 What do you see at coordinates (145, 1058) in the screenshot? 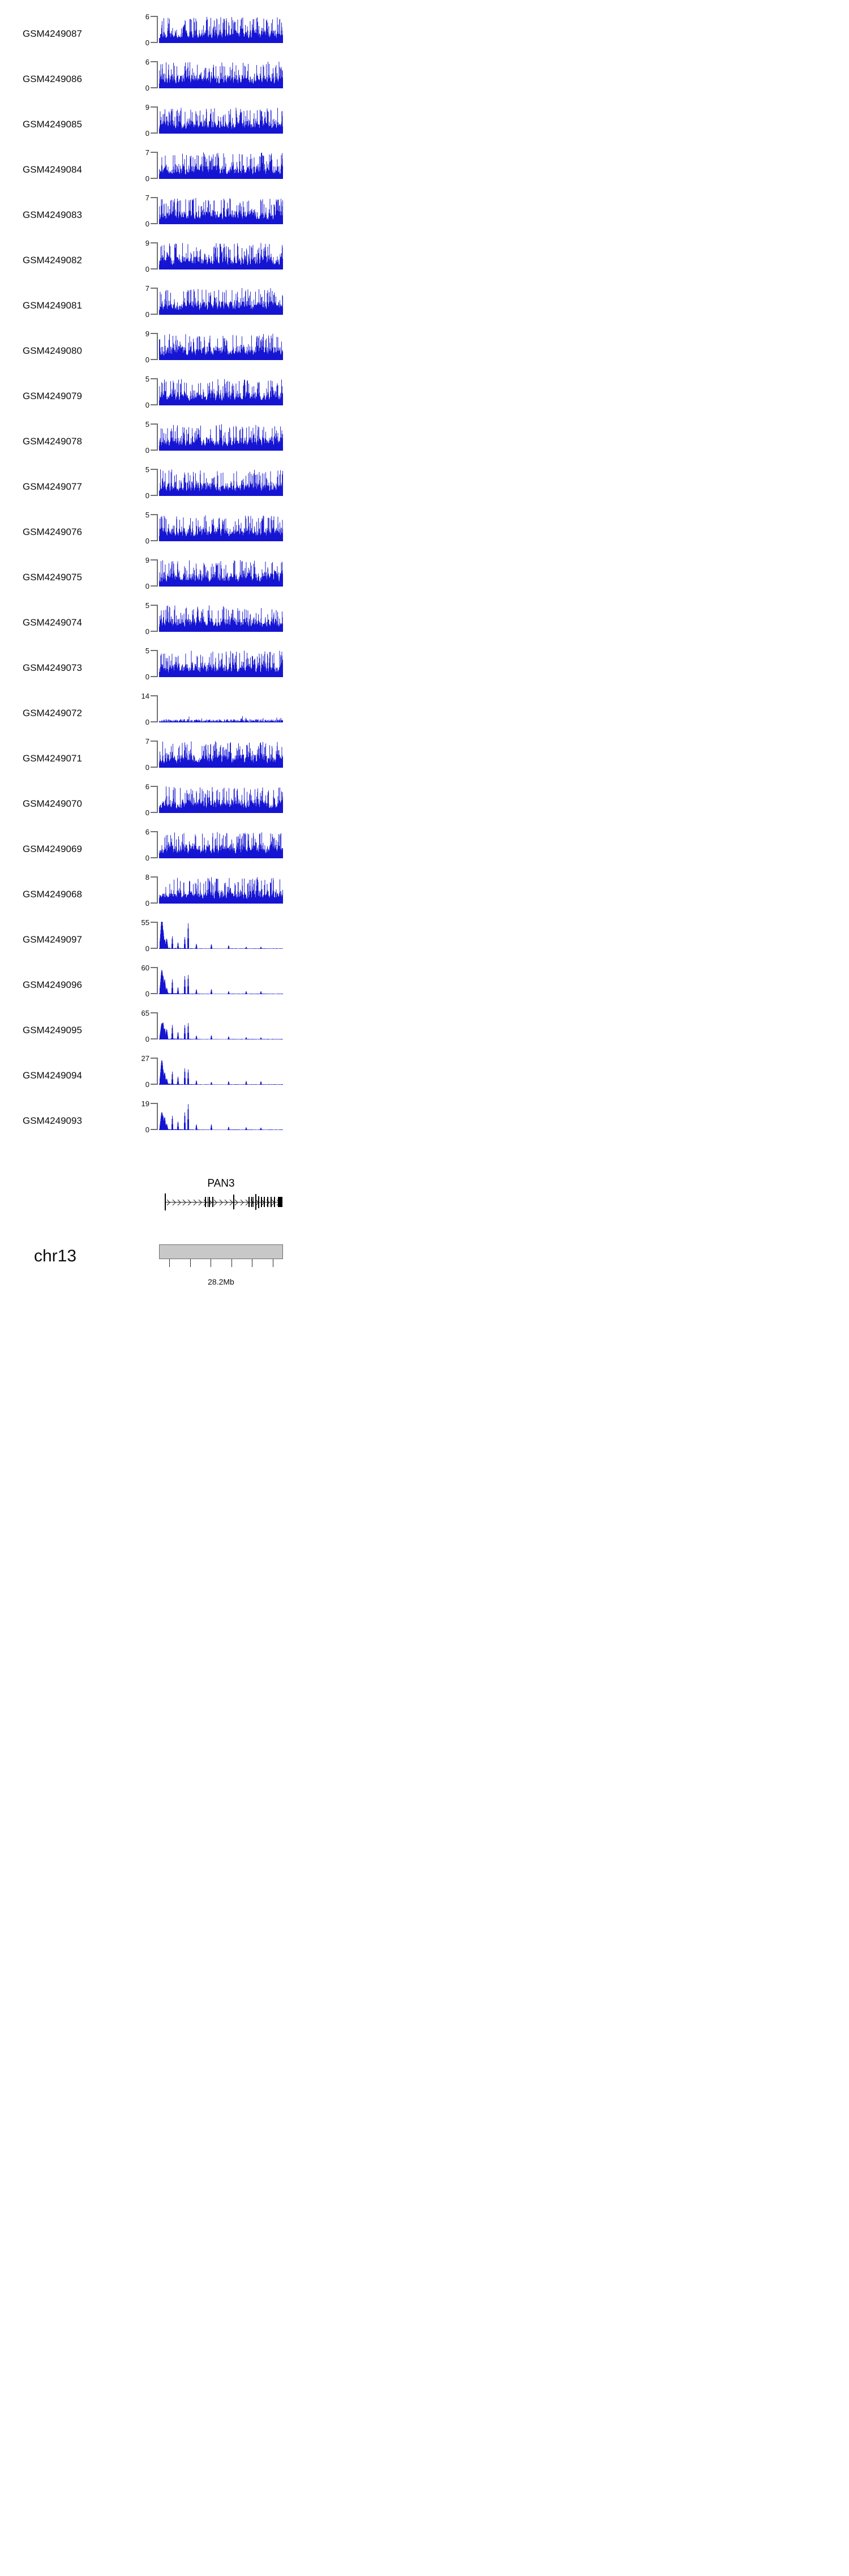
I see `axis-max-label: 27` at bounding box center [145, 1058].